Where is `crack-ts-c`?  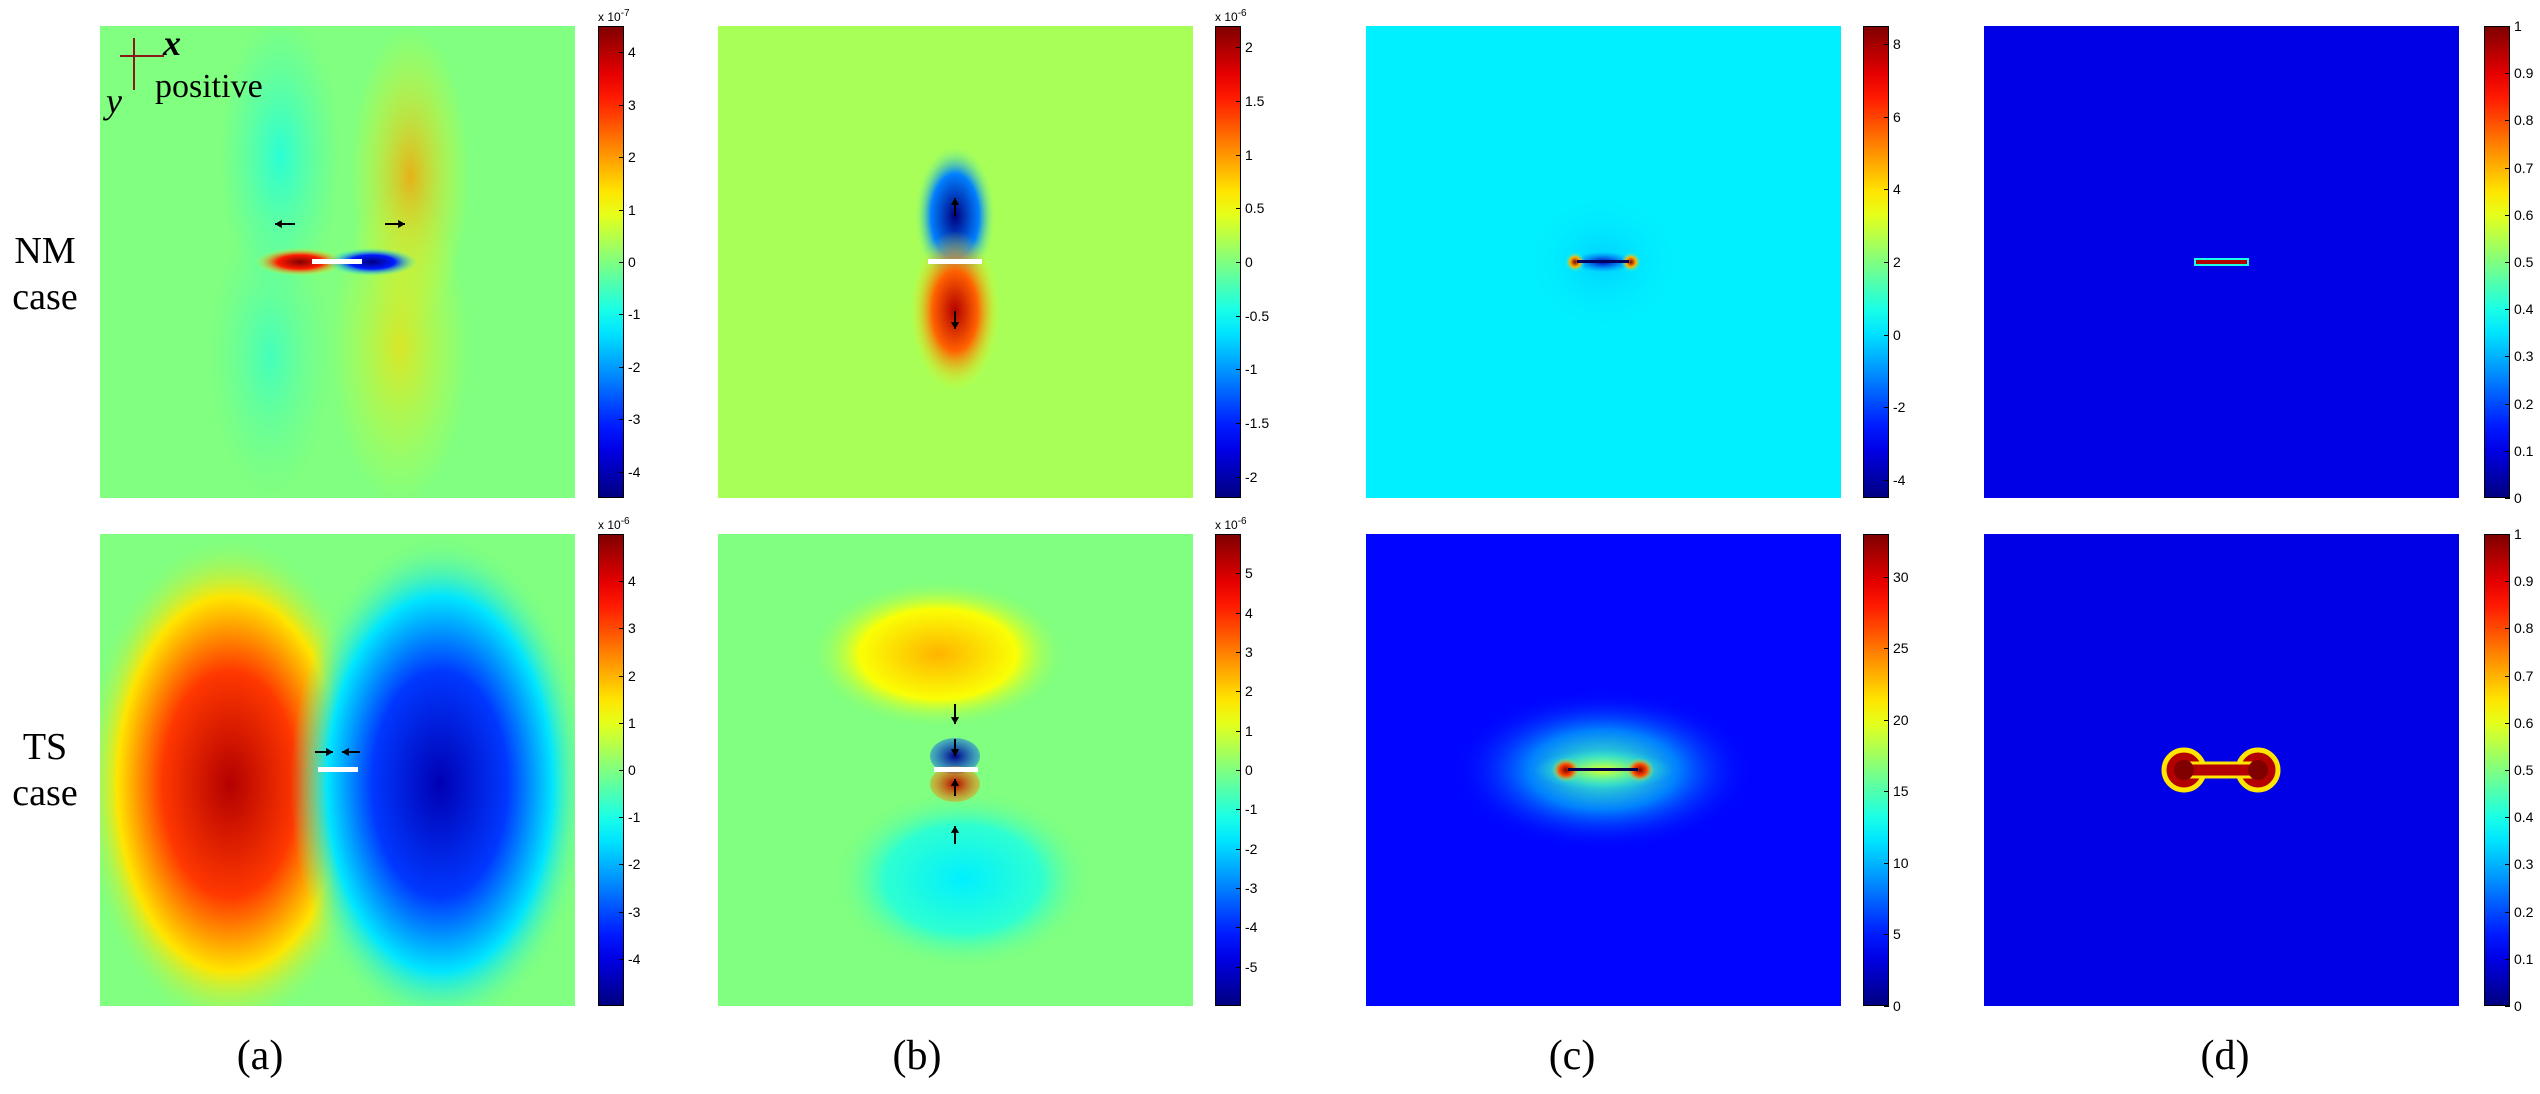 crack-ts-c is located at coordinates (1603, 769).